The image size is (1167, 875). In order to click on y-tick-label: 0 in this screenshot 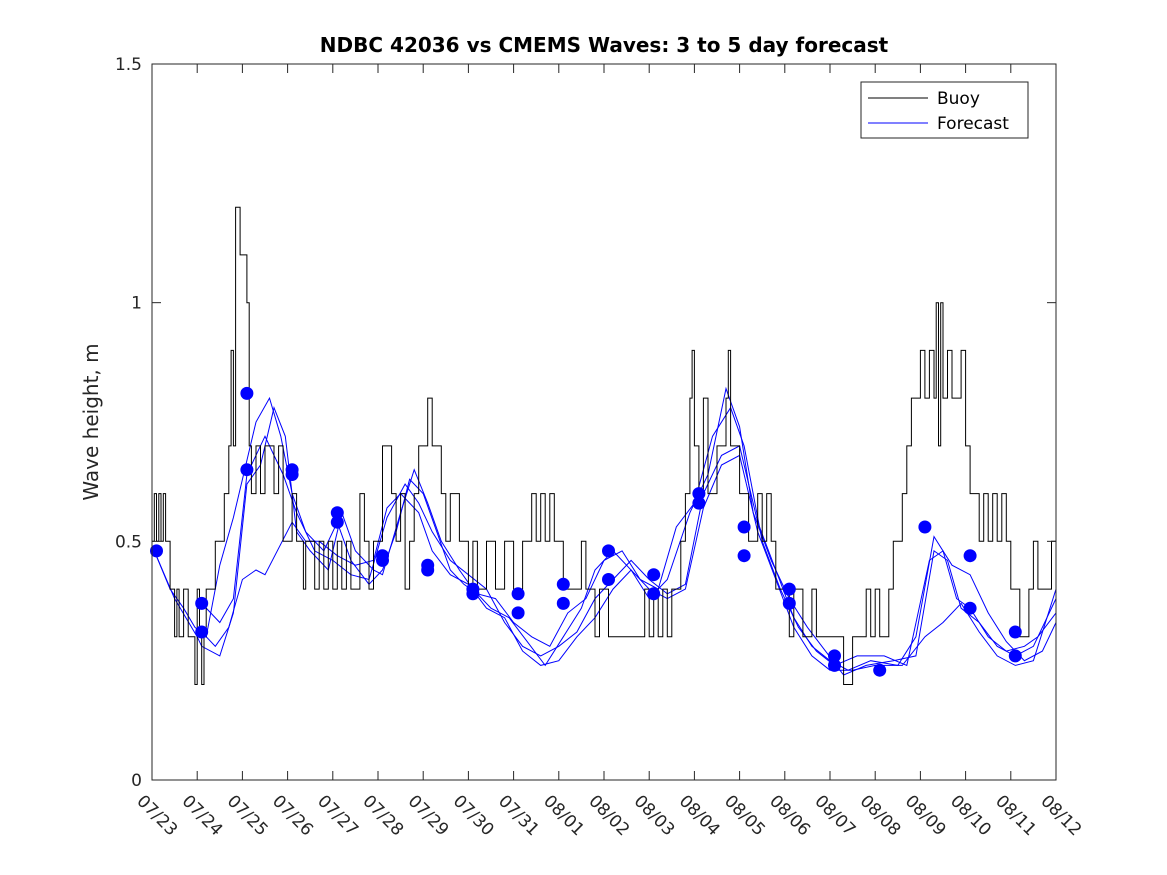, I will do `click(136, 781)`.